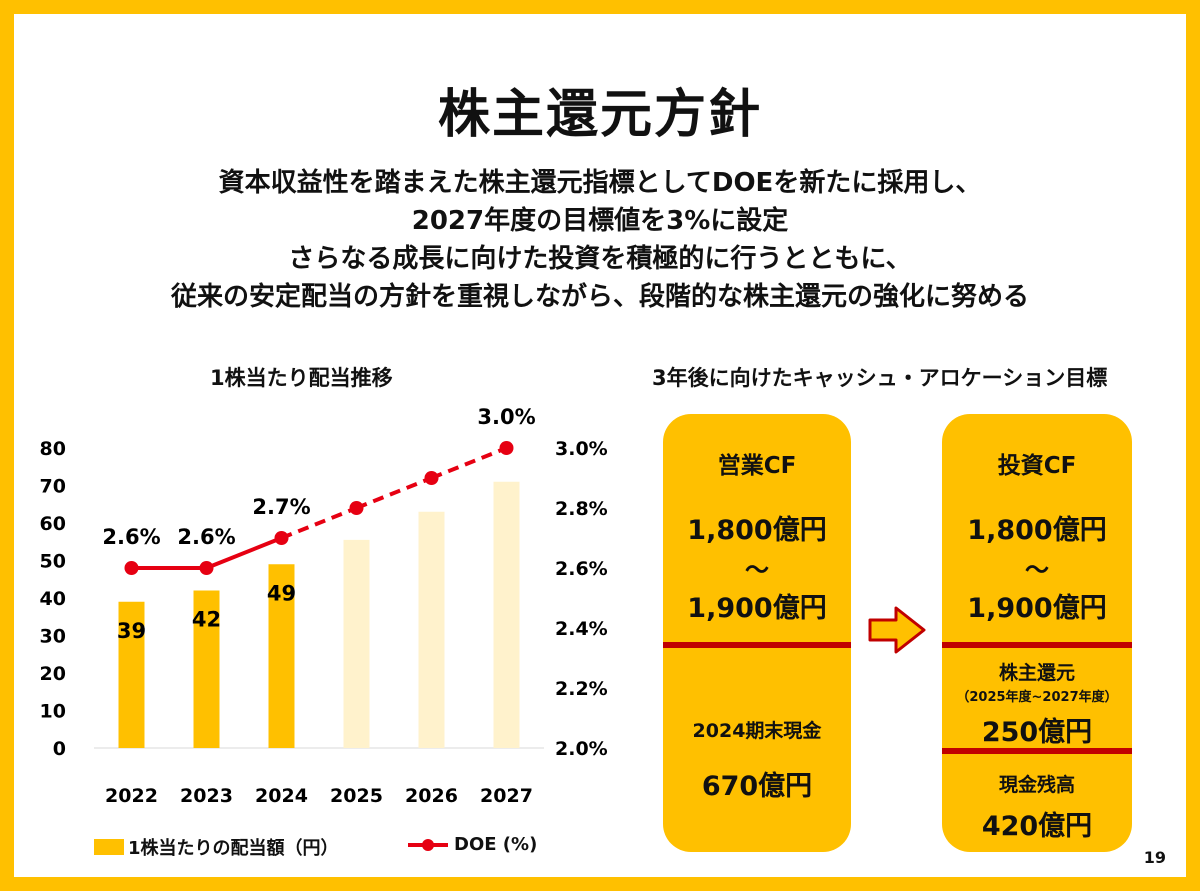 The width and height of the screenshot is (1200, 891). What do you see at coordinates (506, 796) in the screenshot?
I see `x-axis-tick: 2027` at bounding box center [506, 796].